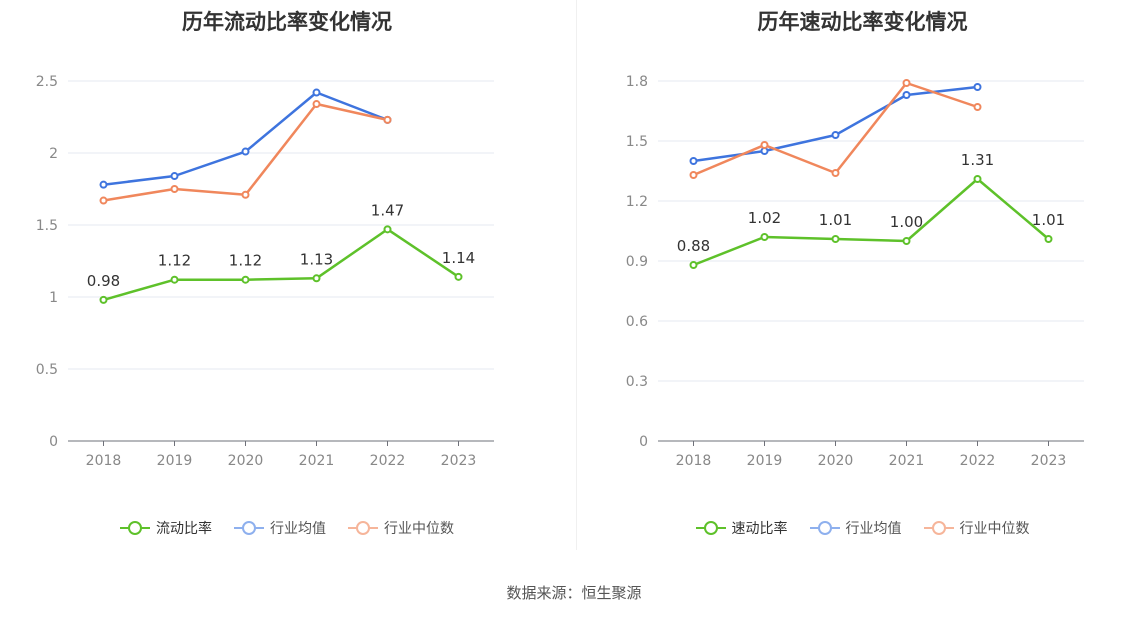  I want to click on data-source-note: 数据来源：恒生聚源, so click(574, 593).